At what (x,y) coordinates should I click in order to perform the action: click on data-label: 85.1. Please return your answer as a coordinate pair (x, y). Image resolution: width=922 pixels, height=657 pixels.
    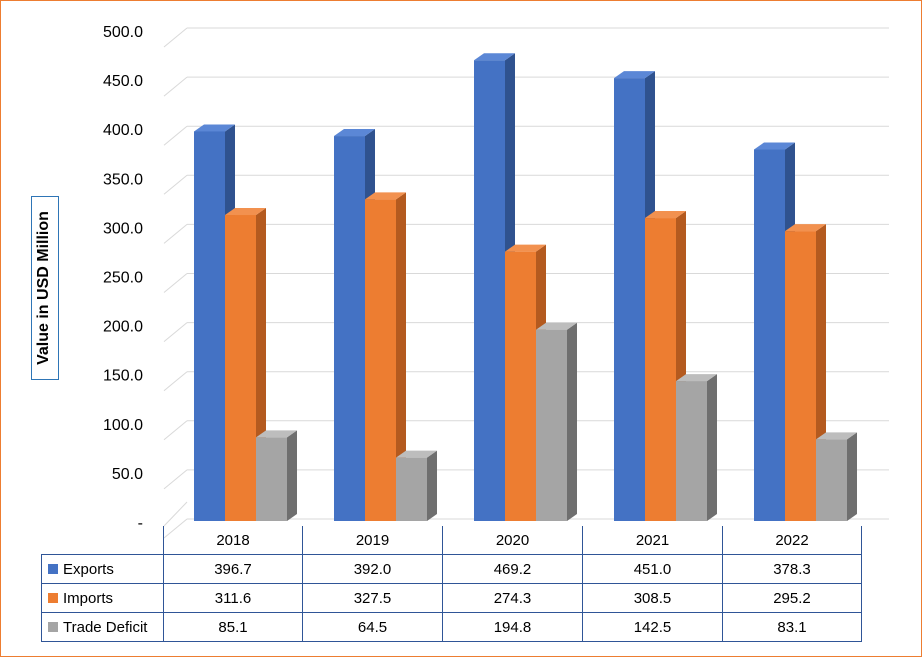
    Looking at the image, I should click on (233, 627).